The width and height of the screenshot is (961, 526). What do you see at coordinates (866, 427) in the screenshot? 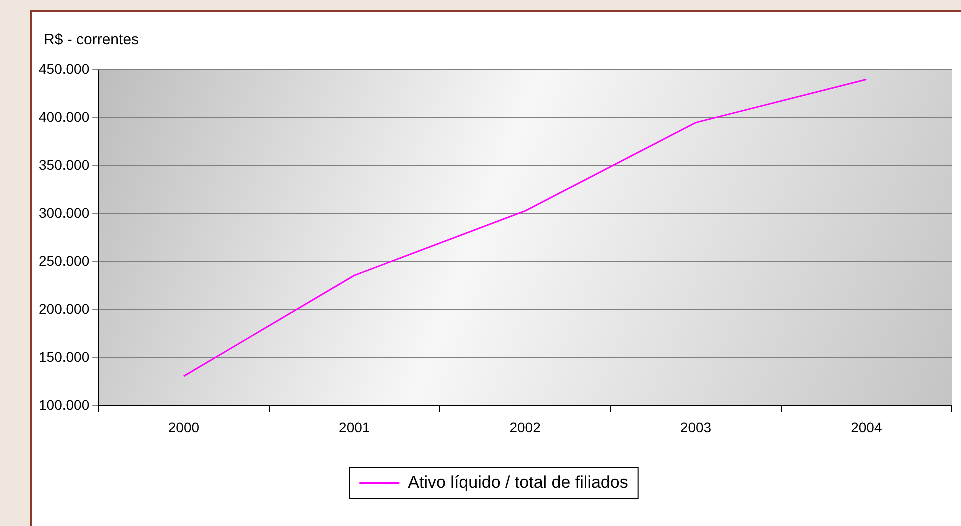
I see `x-tick-label: 2004` at bounding box center [866, 427].